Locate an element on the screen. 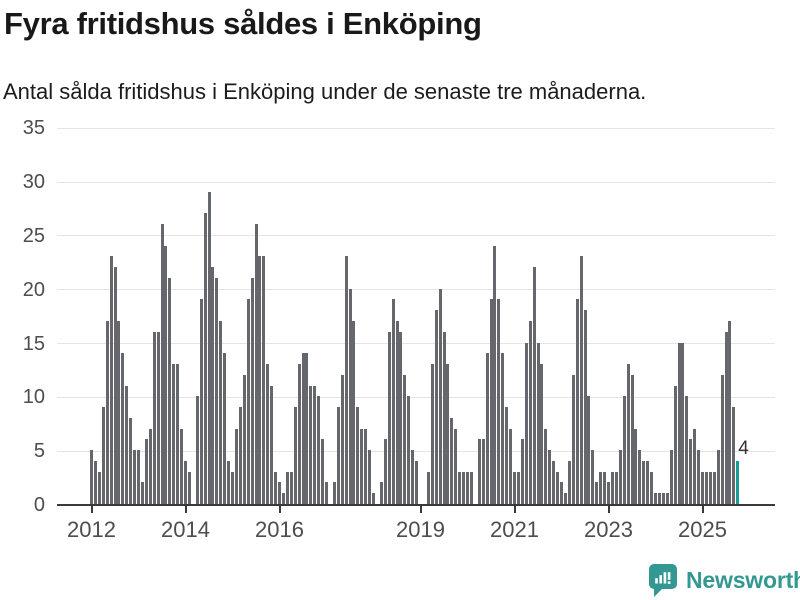  y-axis-tick-label: 35 is located at coordinates (33, 128).